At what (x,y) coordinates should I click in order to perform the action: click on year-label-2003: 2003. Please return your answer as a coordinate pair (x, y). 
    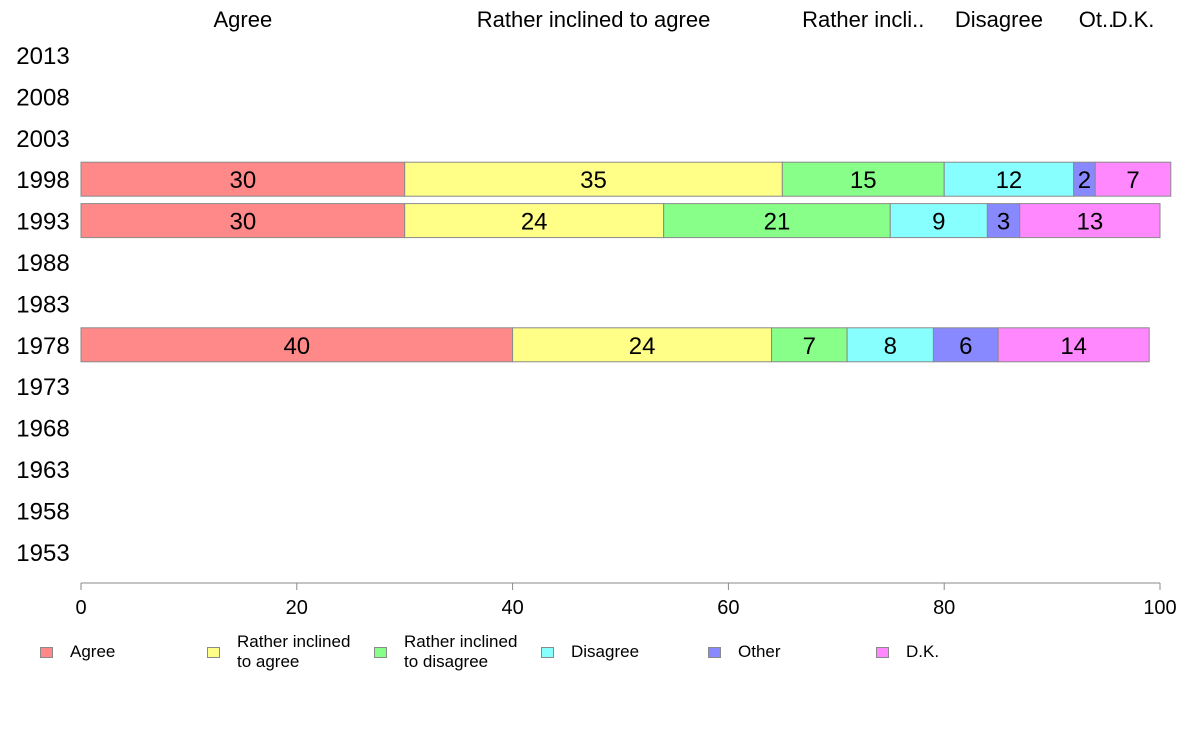
    Looking at the image, I should click on (42, 139).